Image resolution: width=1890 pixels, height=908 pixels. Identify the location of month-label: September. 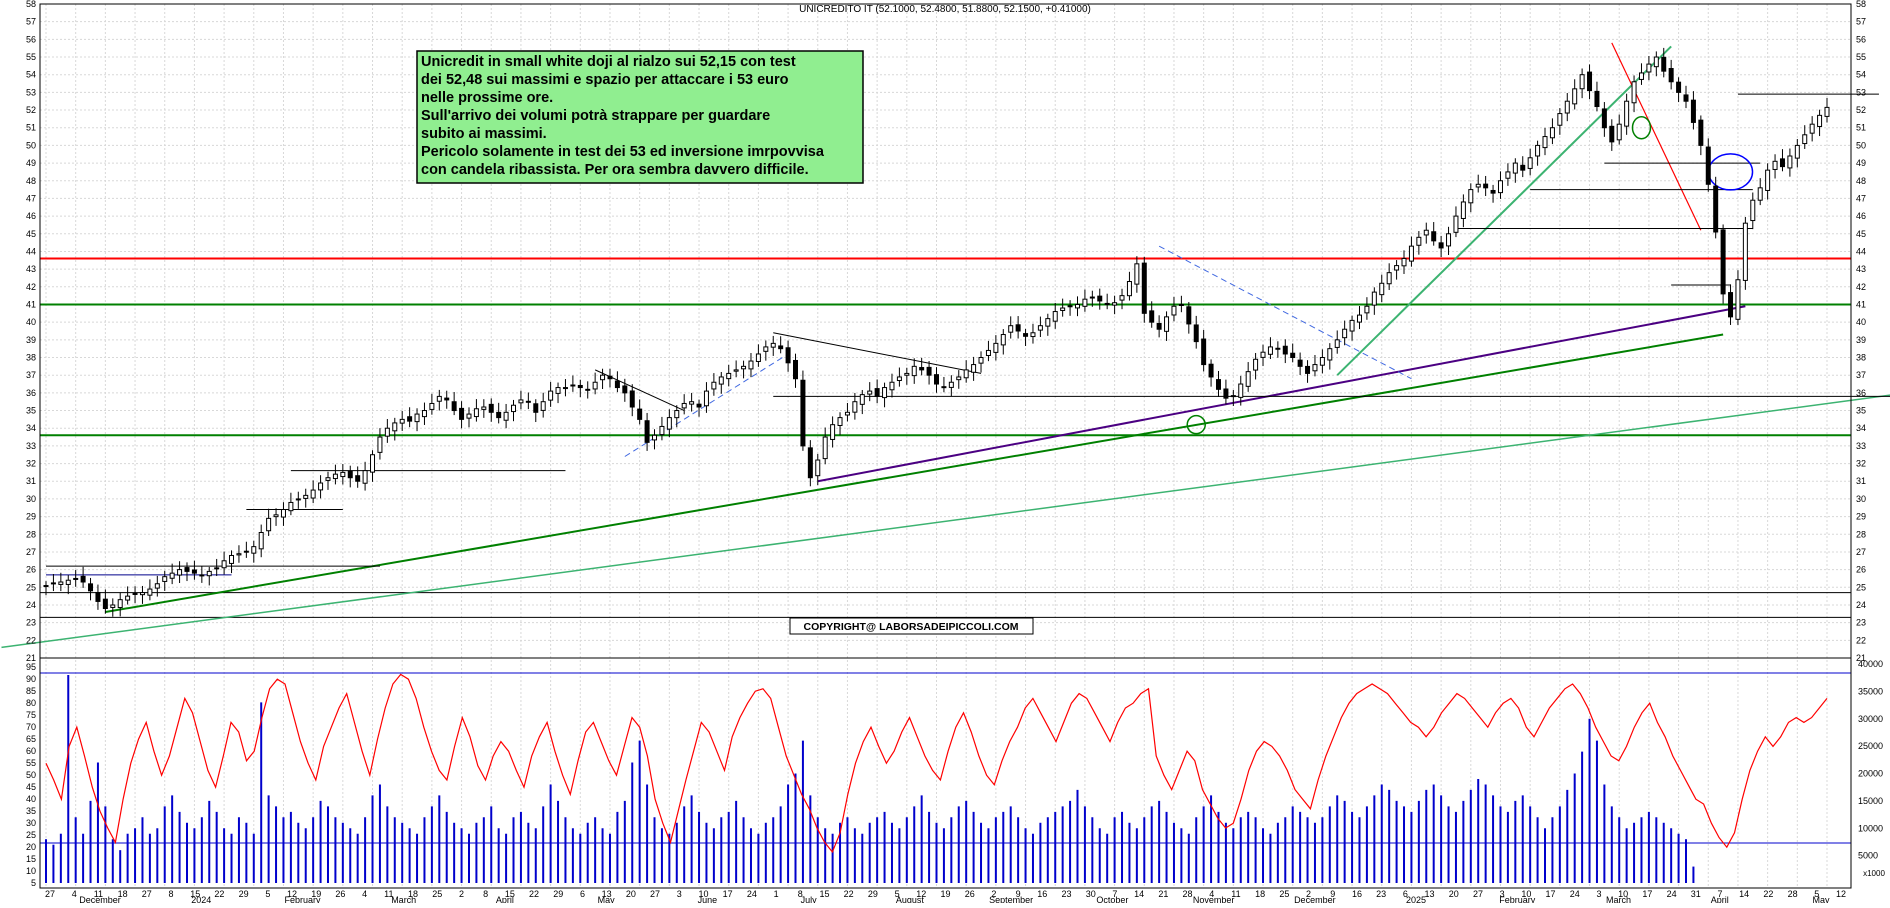
(1011, 899).